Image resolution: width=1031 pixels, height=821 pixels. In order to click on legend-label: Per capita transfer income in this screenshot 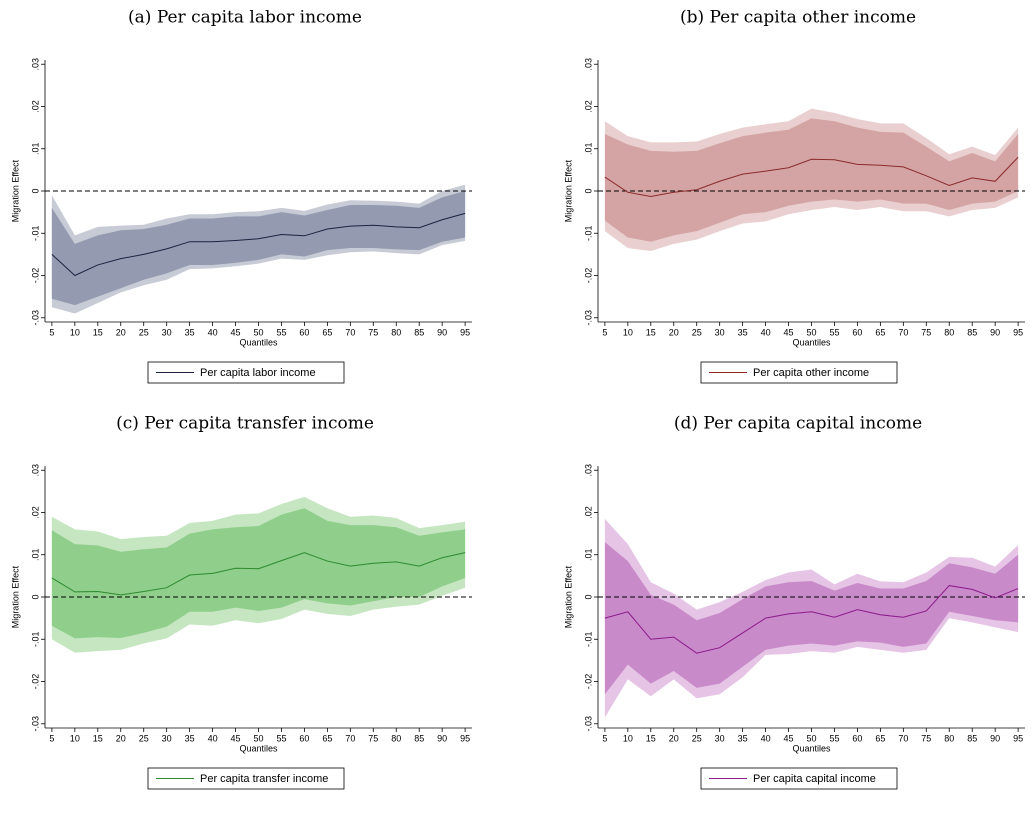, I will do `click(264, 779)`.